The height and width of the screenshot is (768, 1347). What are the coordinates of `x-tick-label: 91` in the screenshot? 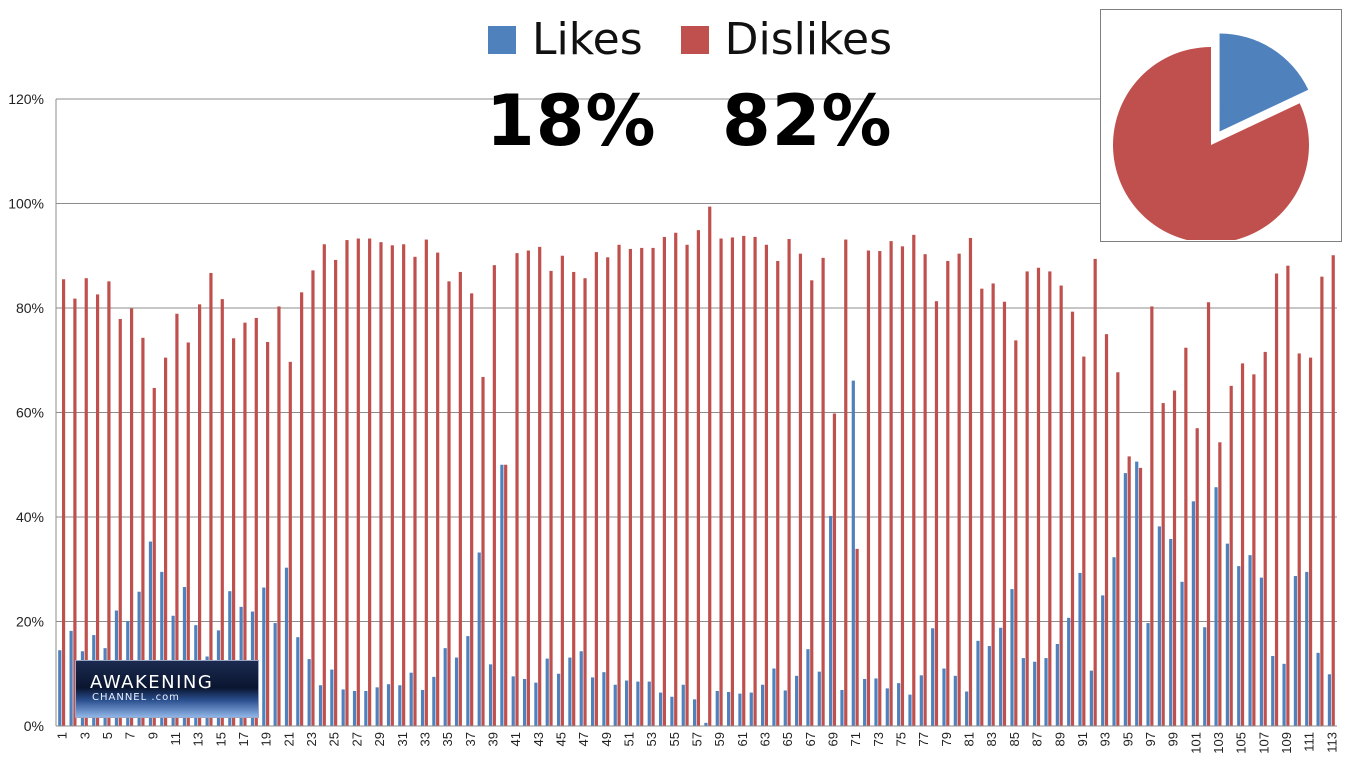 It's located at (1082, 739).